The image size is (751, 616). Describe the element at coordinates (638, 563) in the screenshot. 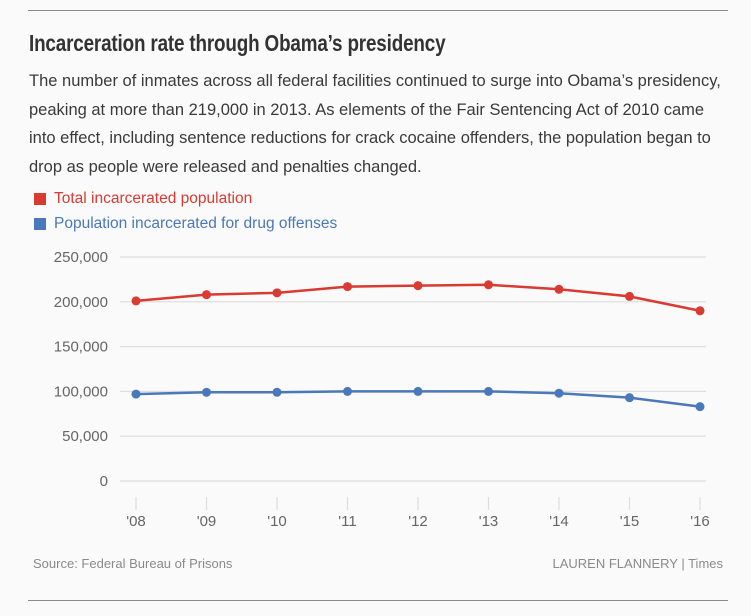

I see `credit-line: LAUREN FLANNERY | Times` at that location.